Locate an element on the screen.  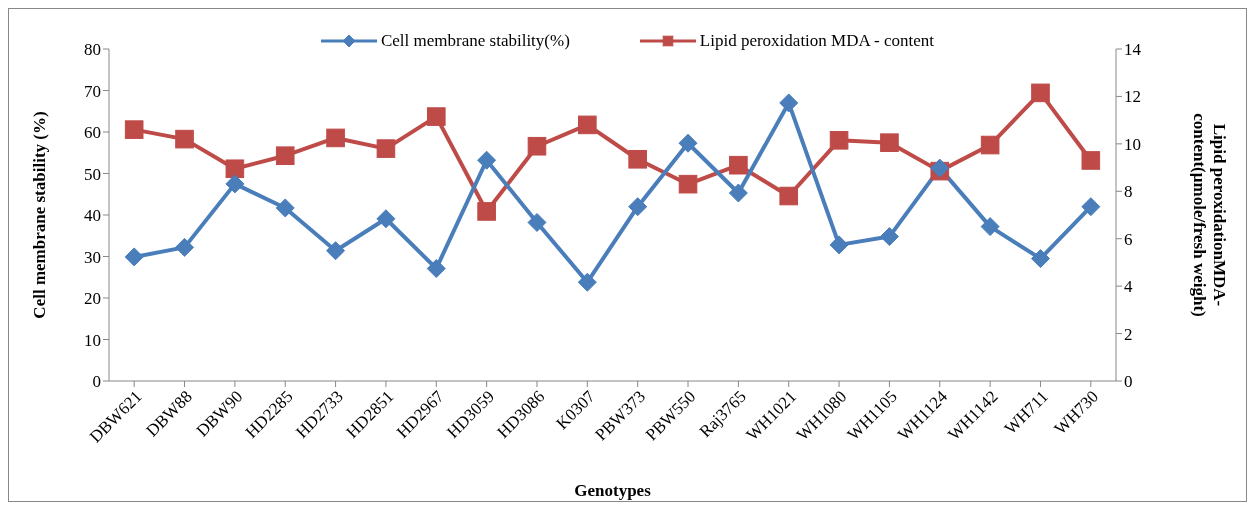
legend-label: Cell membrane stability(%) is located at coordinates (475, 41).